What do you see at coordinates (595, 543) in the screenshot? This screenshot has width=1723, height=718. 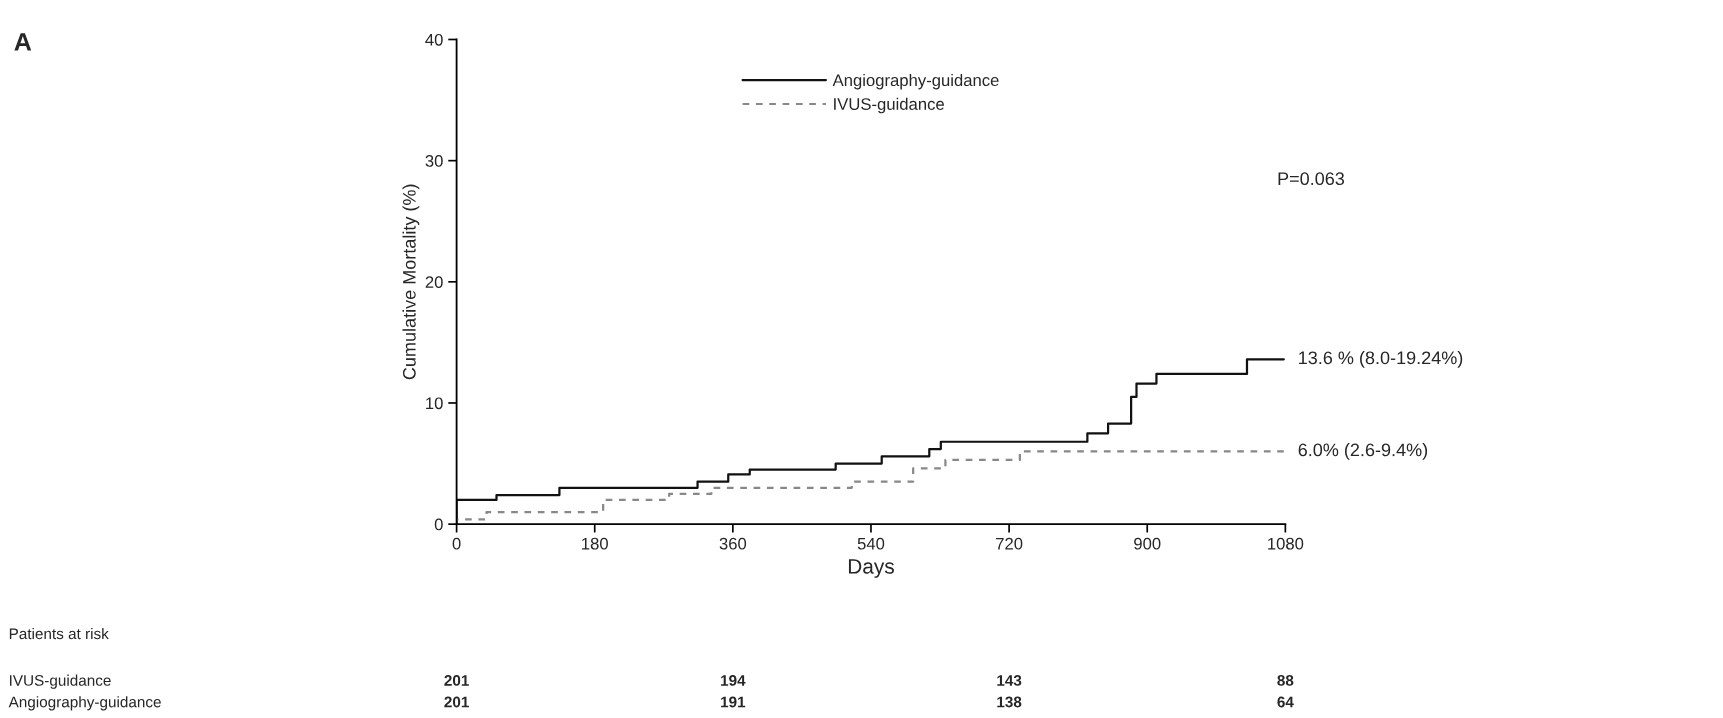 I see `x-tick-label: 180` at bounding box center [595, 543].